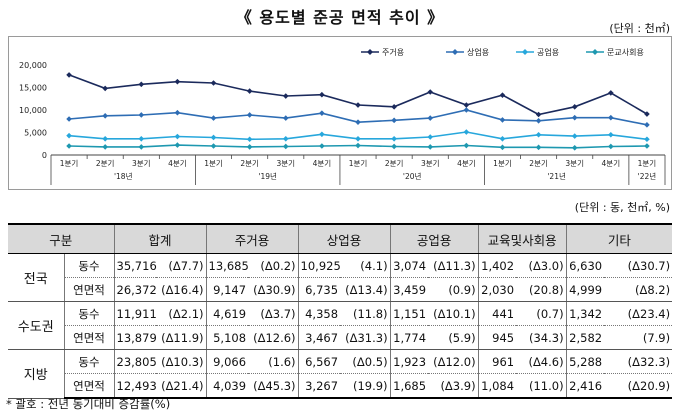 Image resolution: width=680 pixels, height=420 pixels. Describe the element at coordinates (273, 289) in the screenshot. I see `change-rate-cell: (Δ30.9)` at that location.